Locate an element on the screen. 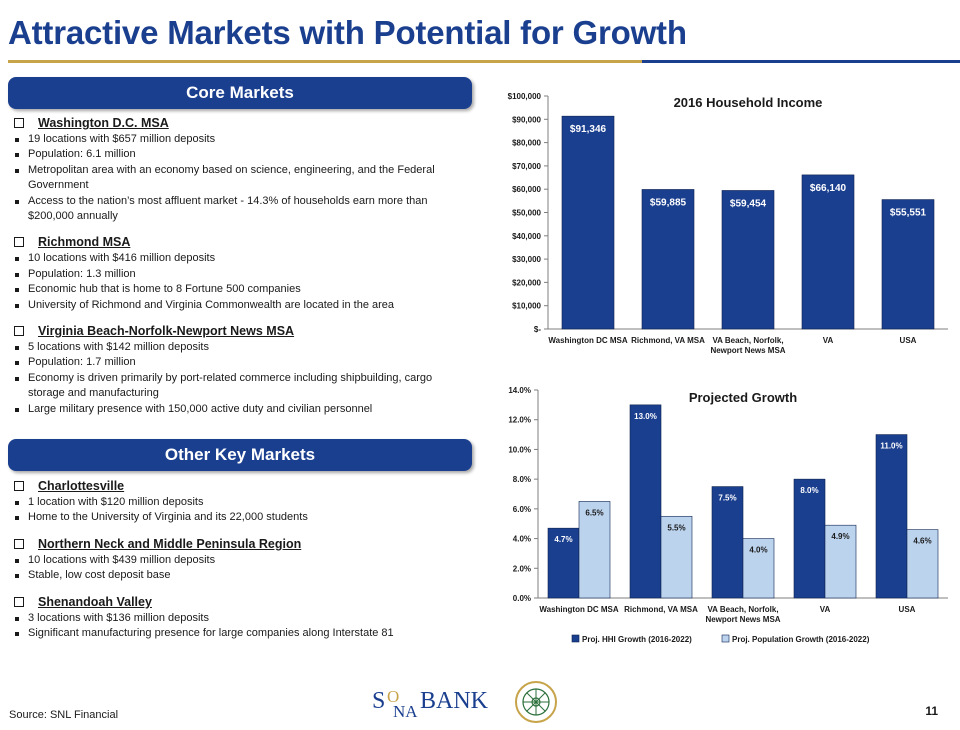 This screenshot has height=730, width=960. market-name: Charlottesville is located at coordinates (81, 486).